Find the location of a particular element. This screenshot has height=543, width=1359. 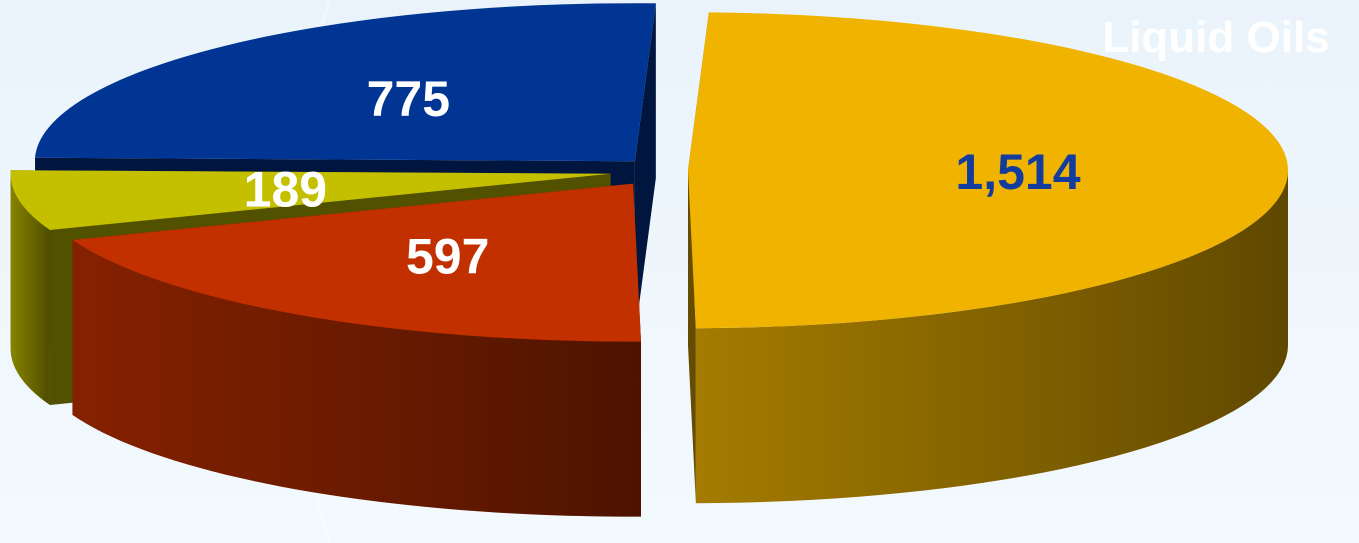

slice-value-label: 775 is located at coordinates (408, 99).